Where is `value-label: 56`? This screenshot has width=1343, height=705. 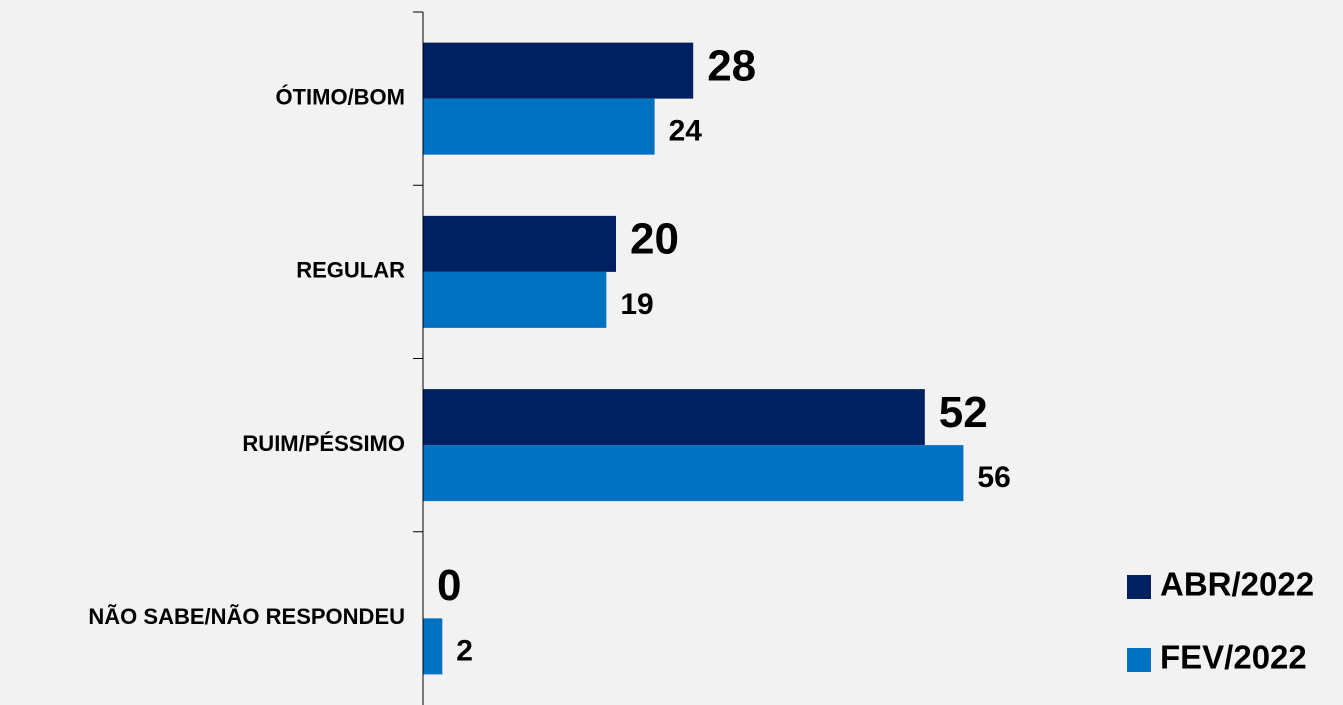 value-label: 56 is located at coordinates (993, 477).